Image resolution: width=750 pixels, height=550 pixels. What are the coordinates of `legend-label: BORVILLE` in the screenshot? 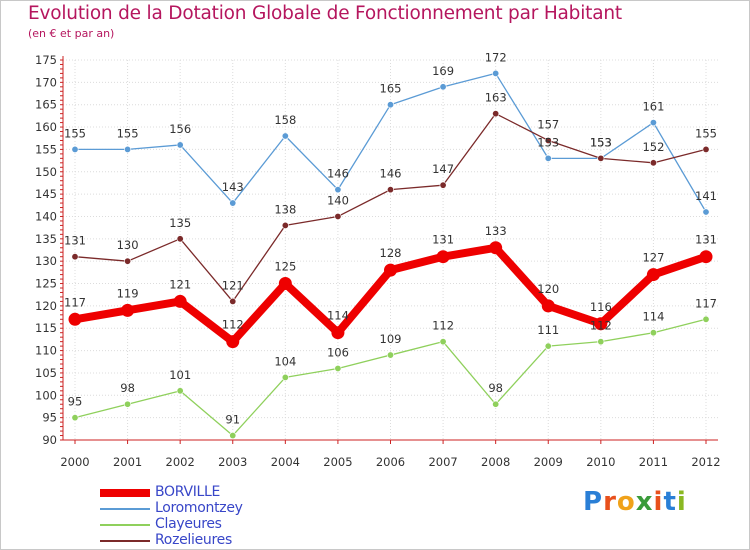 It's located at (188, 492).